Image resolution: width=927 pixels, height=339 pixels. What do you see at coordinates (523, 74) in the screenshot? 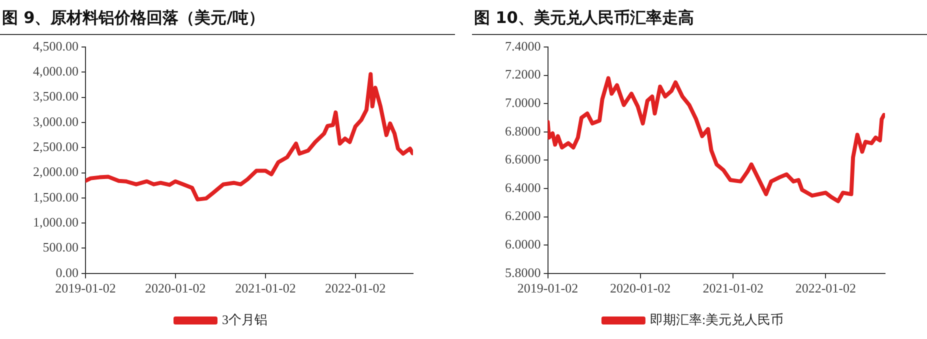
I see `y-tick-label: 7.2000` at bounding box center [523, 74].